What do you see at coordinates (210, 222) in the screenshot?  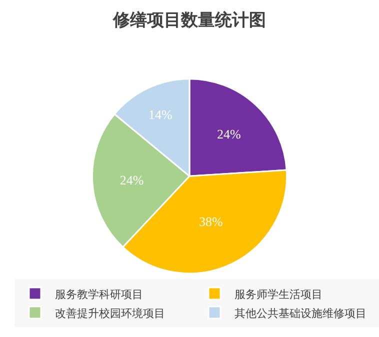 I see `data-label: 38%` at bounding box center [210, 222].